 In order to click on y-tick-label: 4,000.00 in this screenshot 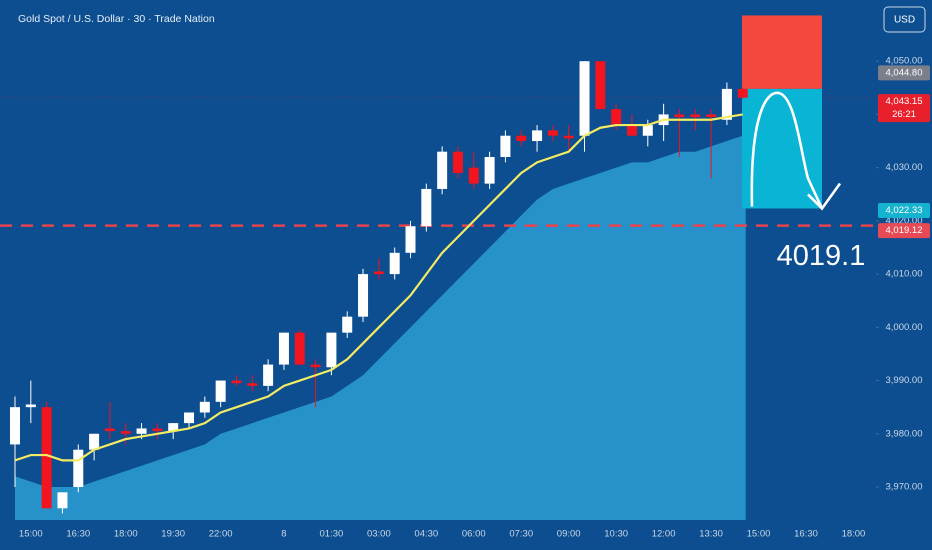, I will do `click(904, 327)`.